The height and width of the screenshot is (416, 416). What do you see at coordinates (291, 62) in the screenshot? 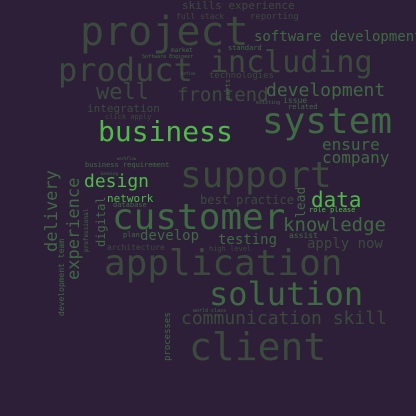
I see `word-including: including` at bounding box center [291, 62].